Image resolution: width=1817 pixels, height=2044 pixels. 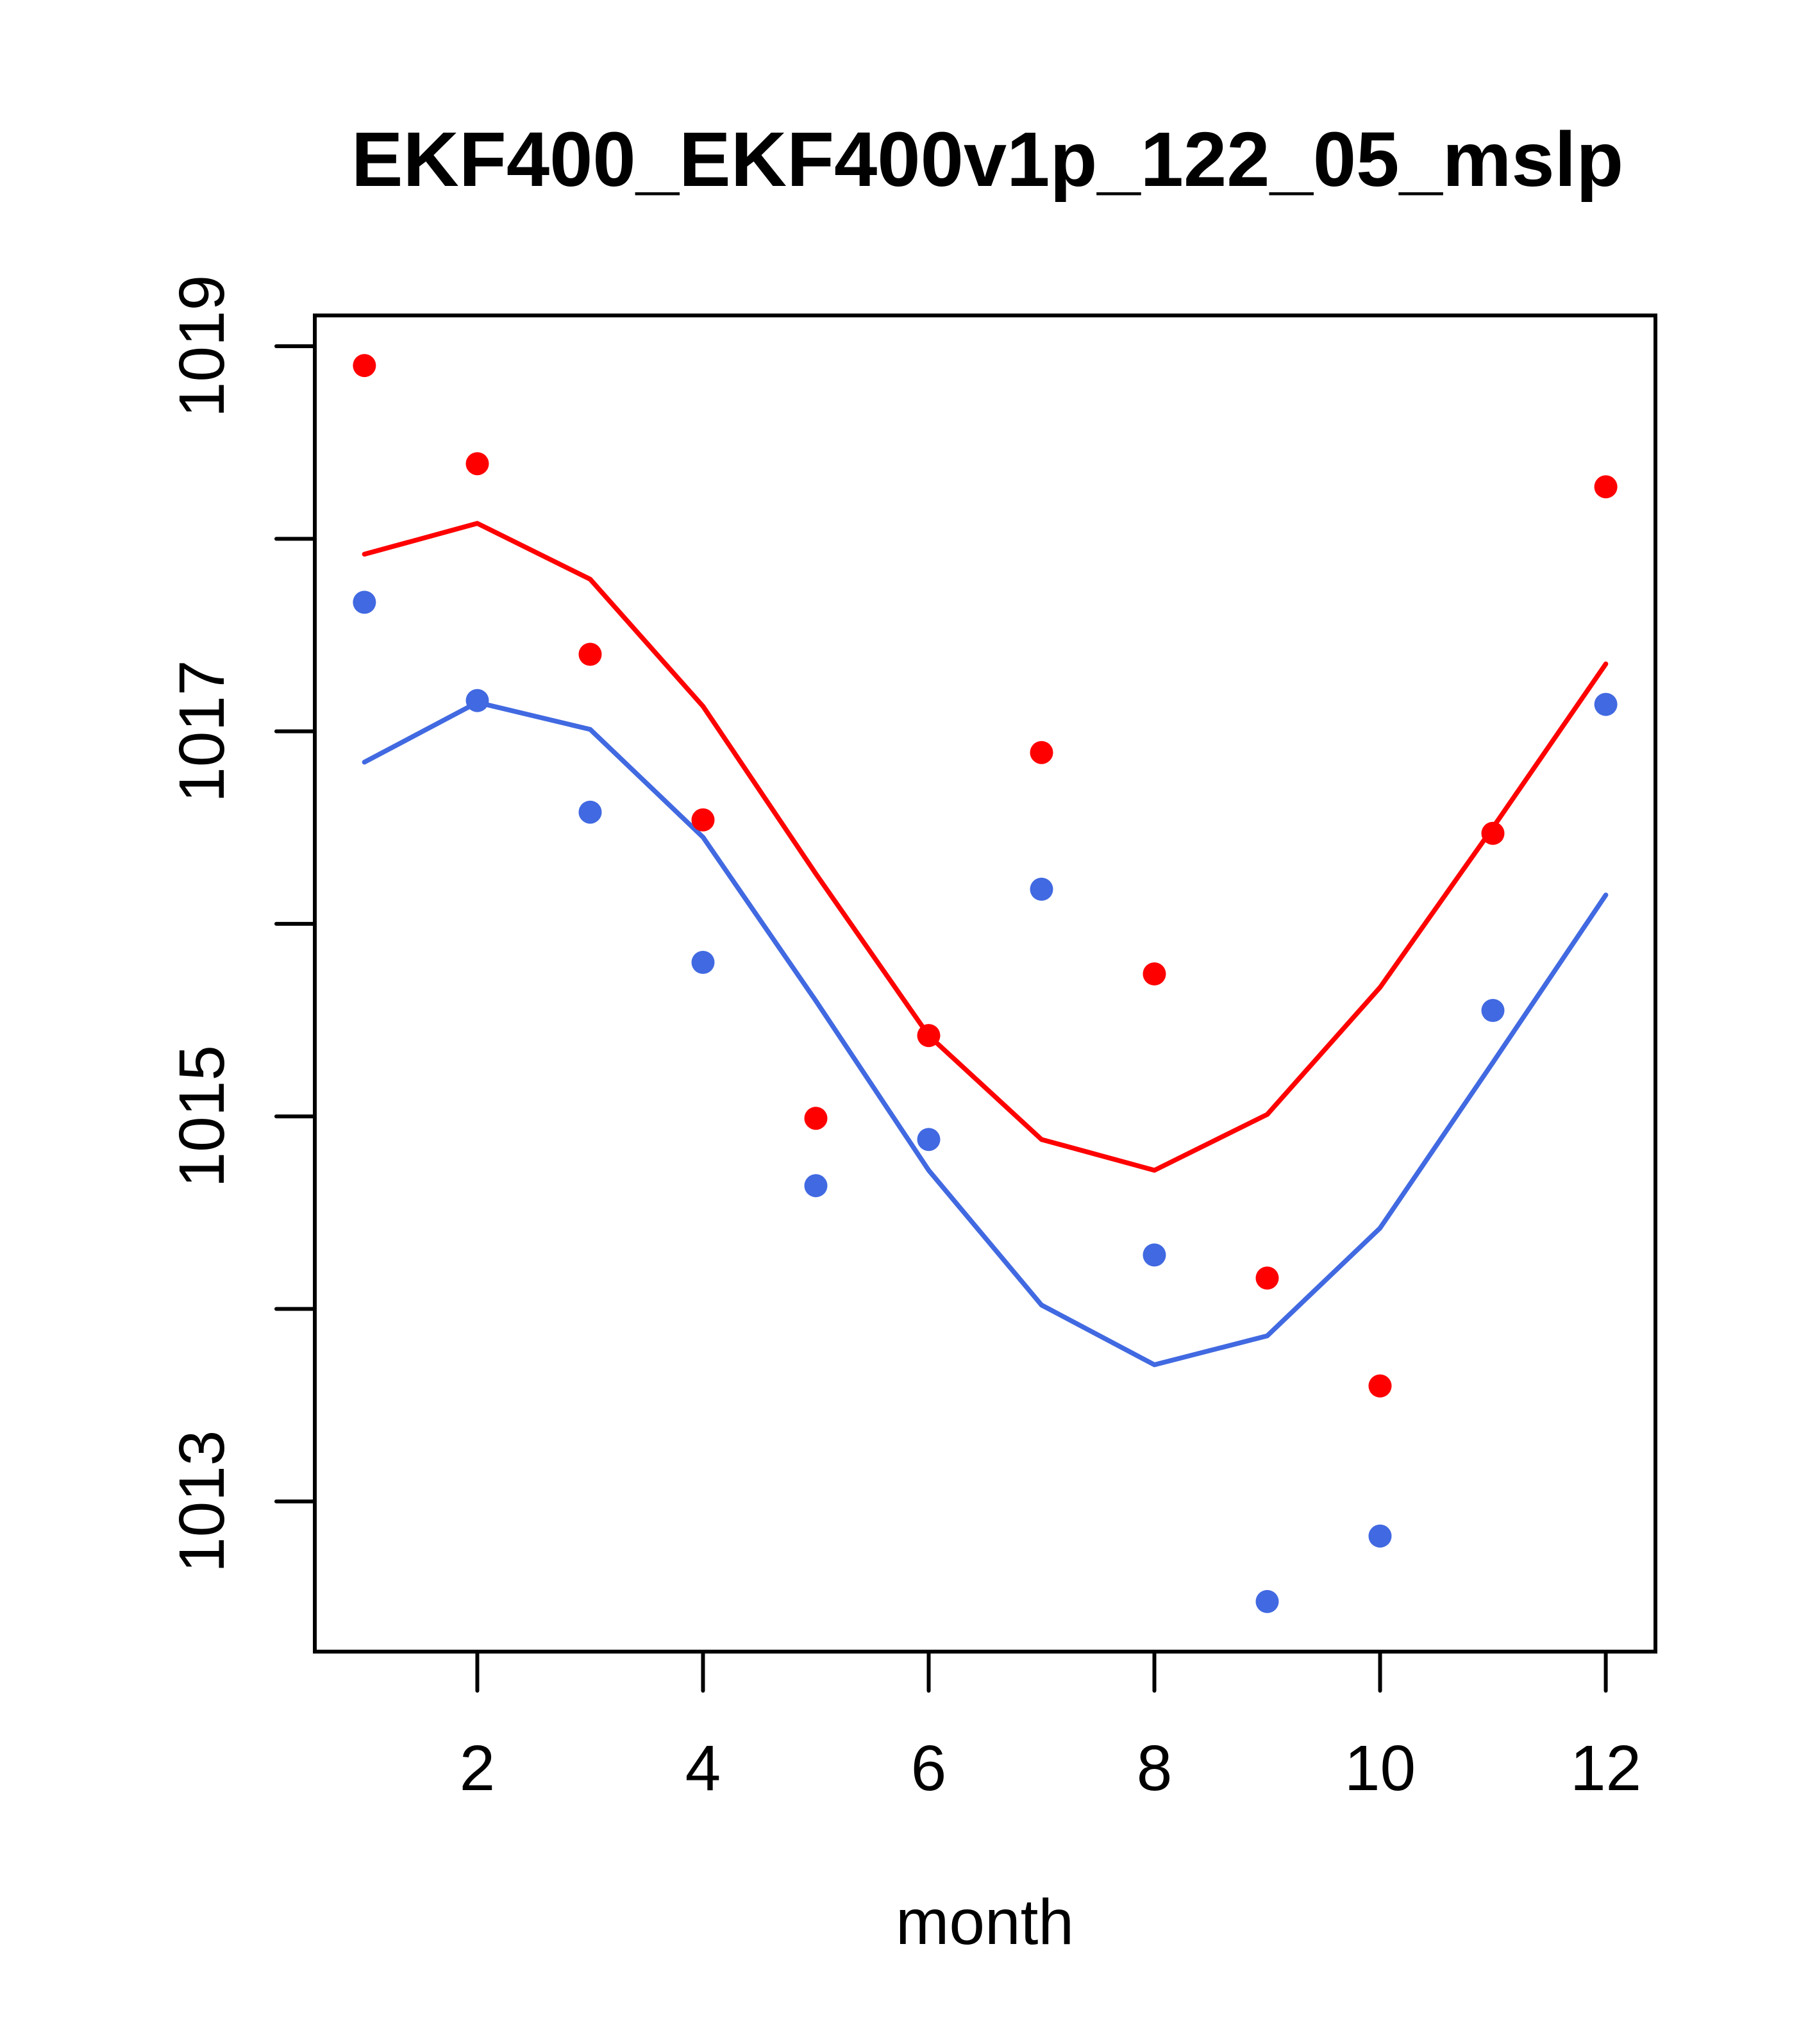 What do you see at coordinates (1380, 1768) in the screenshot?
I see `x-tick-label: 10` at bounding box center [1380, 1768].